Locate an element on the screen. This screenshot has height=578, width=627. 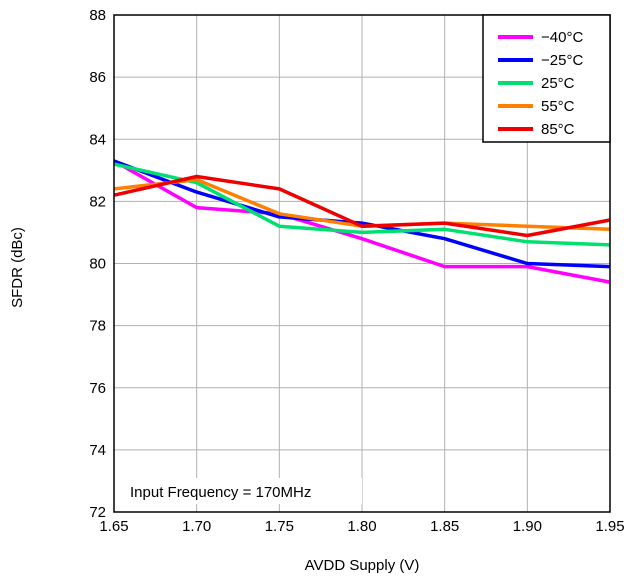
x-tick-label: 1.65 is located at coordinates (113, 526).